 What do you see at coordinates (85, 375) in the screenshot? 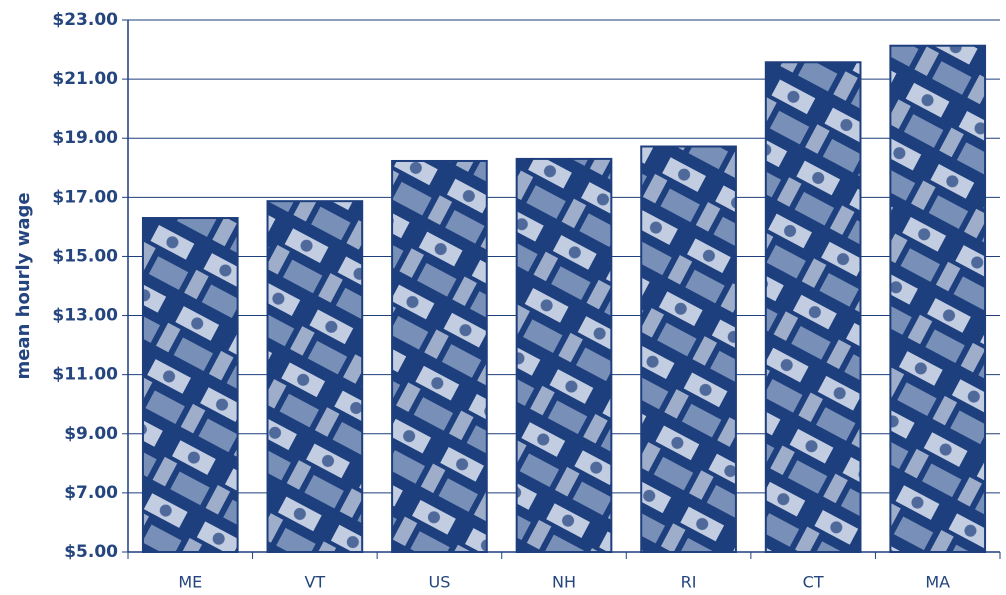
I see `y-tick-label: $11.00` at bounding box center [85, 375].